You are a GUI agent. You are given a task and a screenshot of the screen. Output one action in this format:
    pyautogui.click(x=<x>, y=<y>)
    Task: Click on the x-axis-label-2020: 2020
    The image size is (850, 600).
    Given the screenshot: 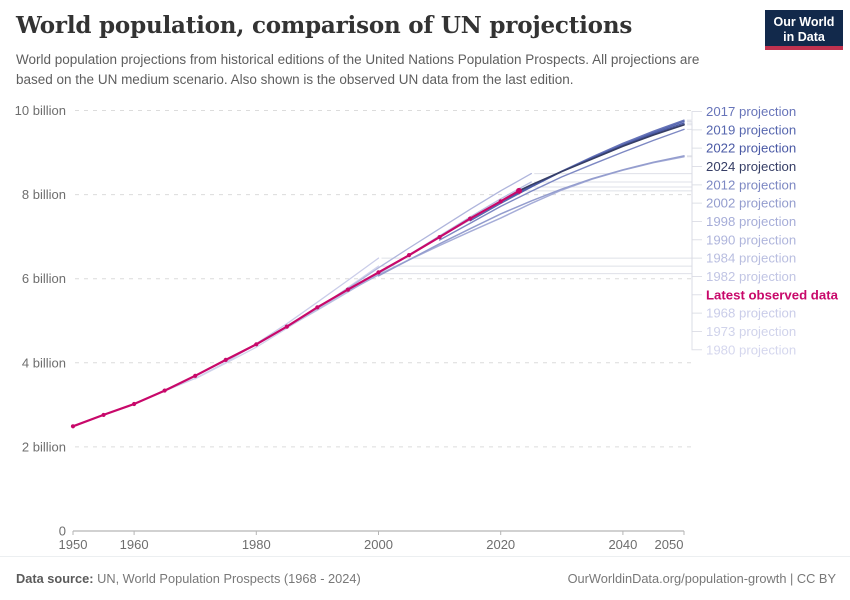 What is the action you would take?
    pyautogui.click(x=500, y=544)
    